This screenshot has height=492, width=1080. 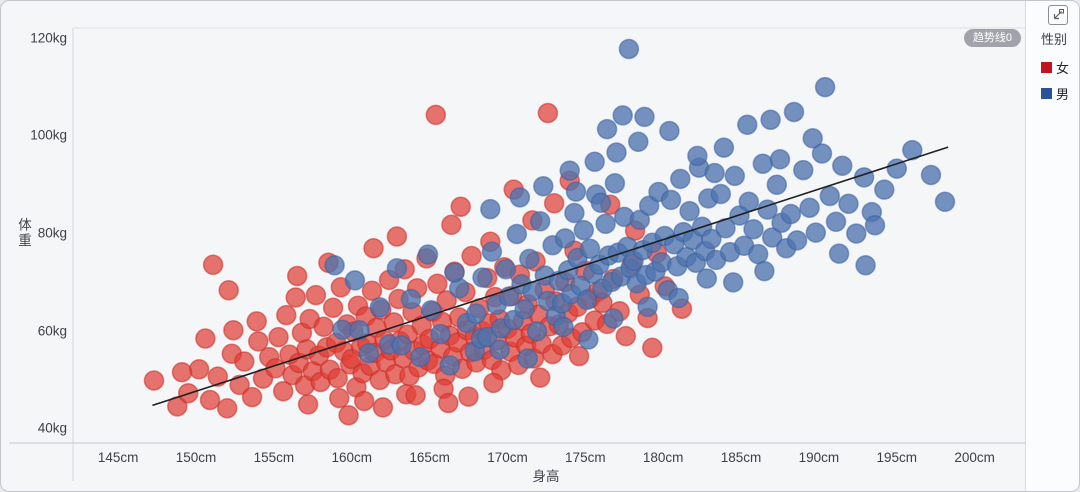 What do you see at coordinates (1060, 93) in the screenshot?
I see `legend-item-male: 男` at bounding box center [1060, 93].